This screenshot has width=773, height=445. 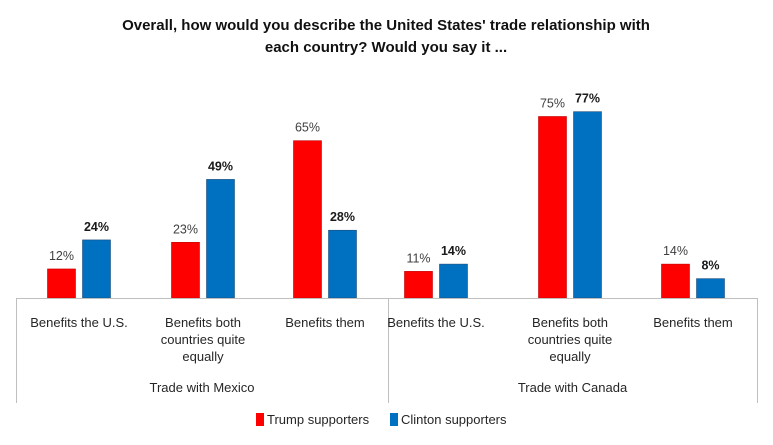 What do you see at coordinates (61, 256) in the screenshot?
I see `value-label: 12%` at bounding box center [61, 256].